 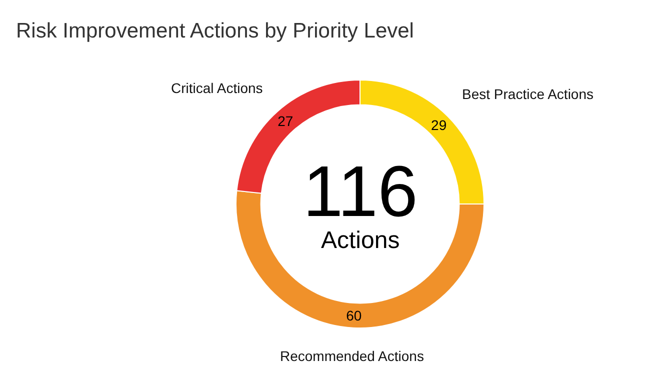 What do you see at coordinates (286, 120) in the screenshot?
I see `data-label: 27` at bounding box center [286, 120].